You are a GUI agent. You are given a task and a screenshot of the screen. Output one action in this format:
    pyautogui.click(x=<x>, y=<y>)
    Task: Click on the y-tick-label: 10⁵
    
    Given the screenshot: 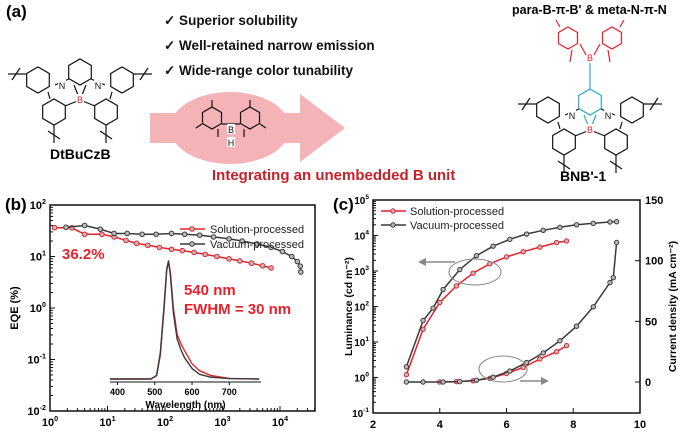 What is the action you would take?
    pyautogui.click(x=361, y=200)
    